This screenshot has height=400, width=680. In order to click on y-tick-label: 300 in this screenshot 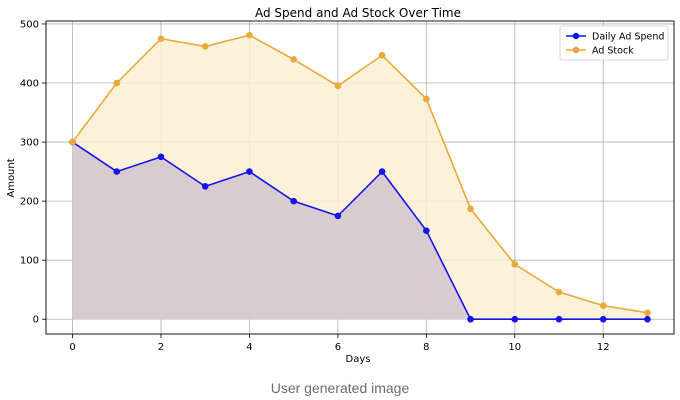, I will do `click(29, 143)`.